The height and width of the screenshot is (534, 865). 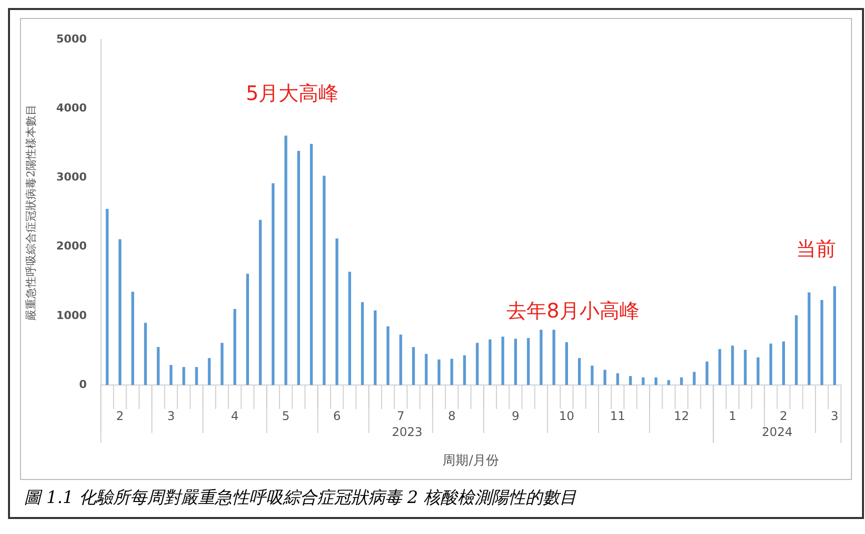 What do you see at coordinates (471, 460) in the screenshot?
I see `x-axis-title: 周期/月份` at bounding box center [471, 460].